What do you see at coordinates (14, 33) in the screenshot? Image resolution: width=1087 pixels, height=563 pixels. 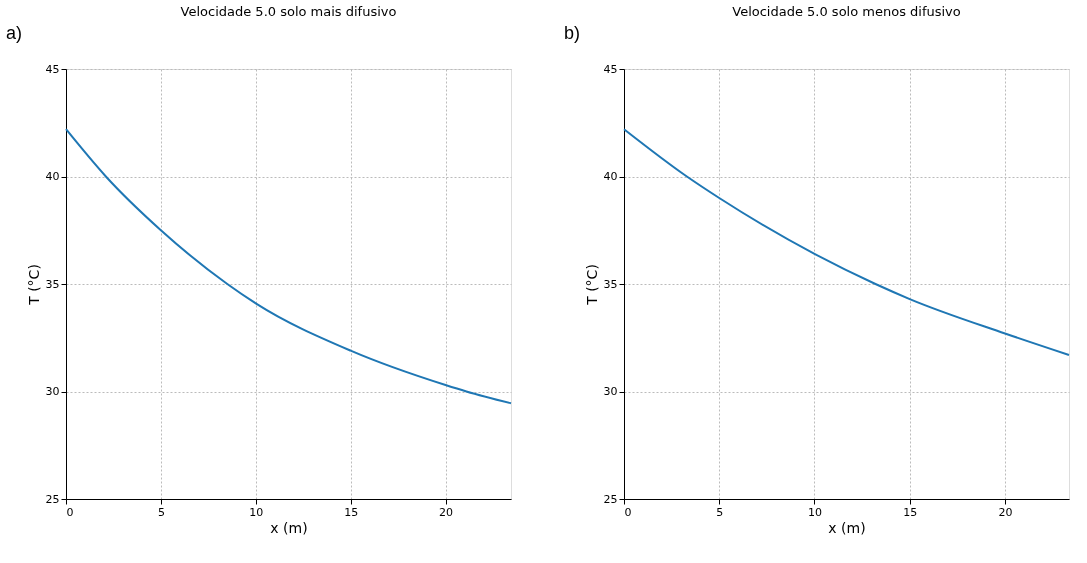 I see `text: a)` at bounding box center [14, 33].